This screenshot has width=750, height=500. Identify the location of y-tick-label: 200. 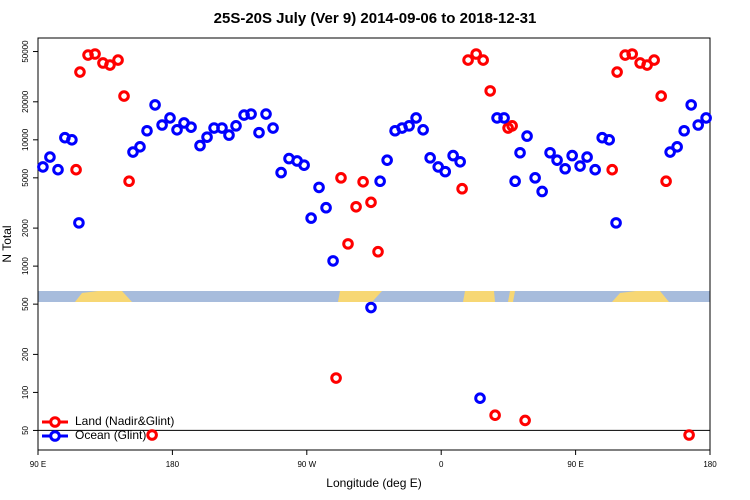
(25, 354).